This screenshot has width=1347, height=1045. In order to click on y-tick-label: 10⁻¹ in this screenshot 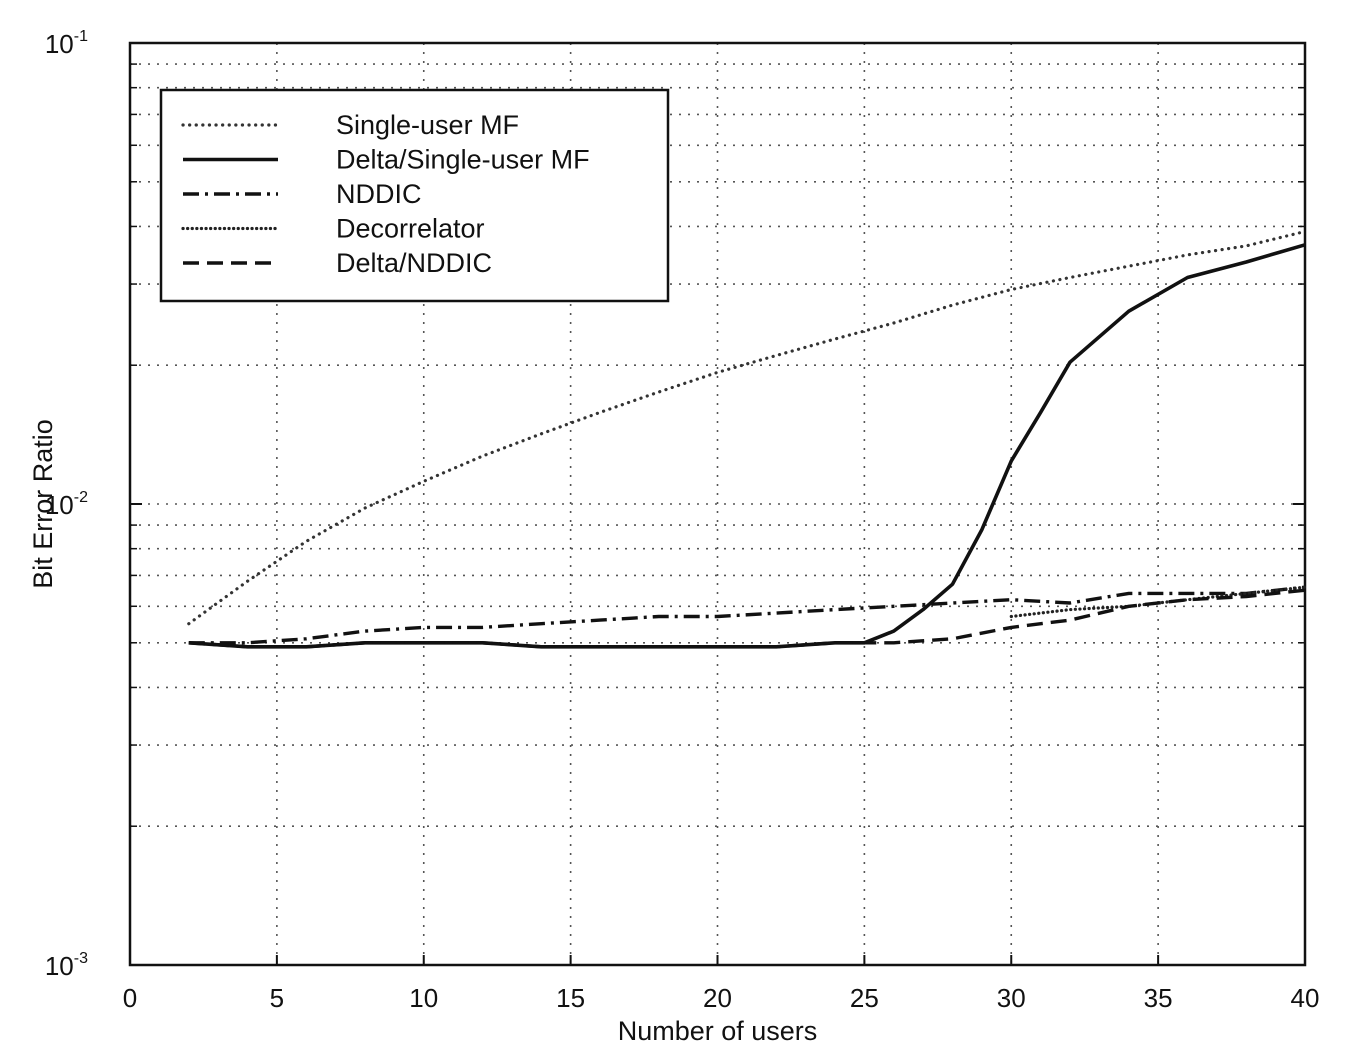, I will do `click(66, 43)`.